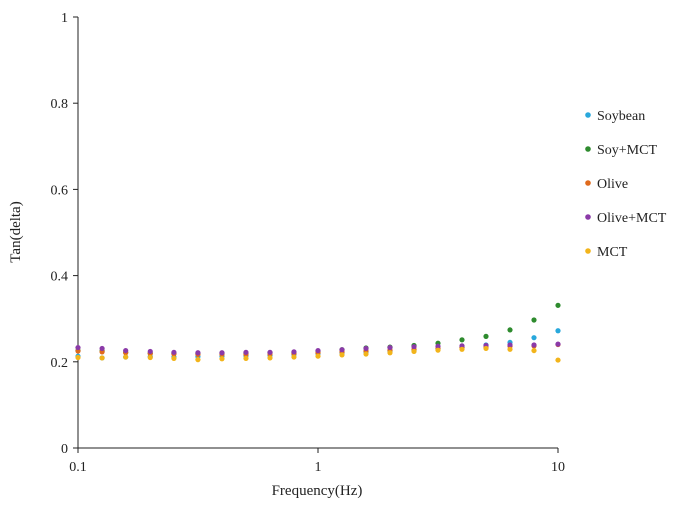 The width and height of the screenshot is (686, 506). Describe the element at coordinates (78, 467) in the screenshot. I see `x-tick-label: 0.1` at that location.